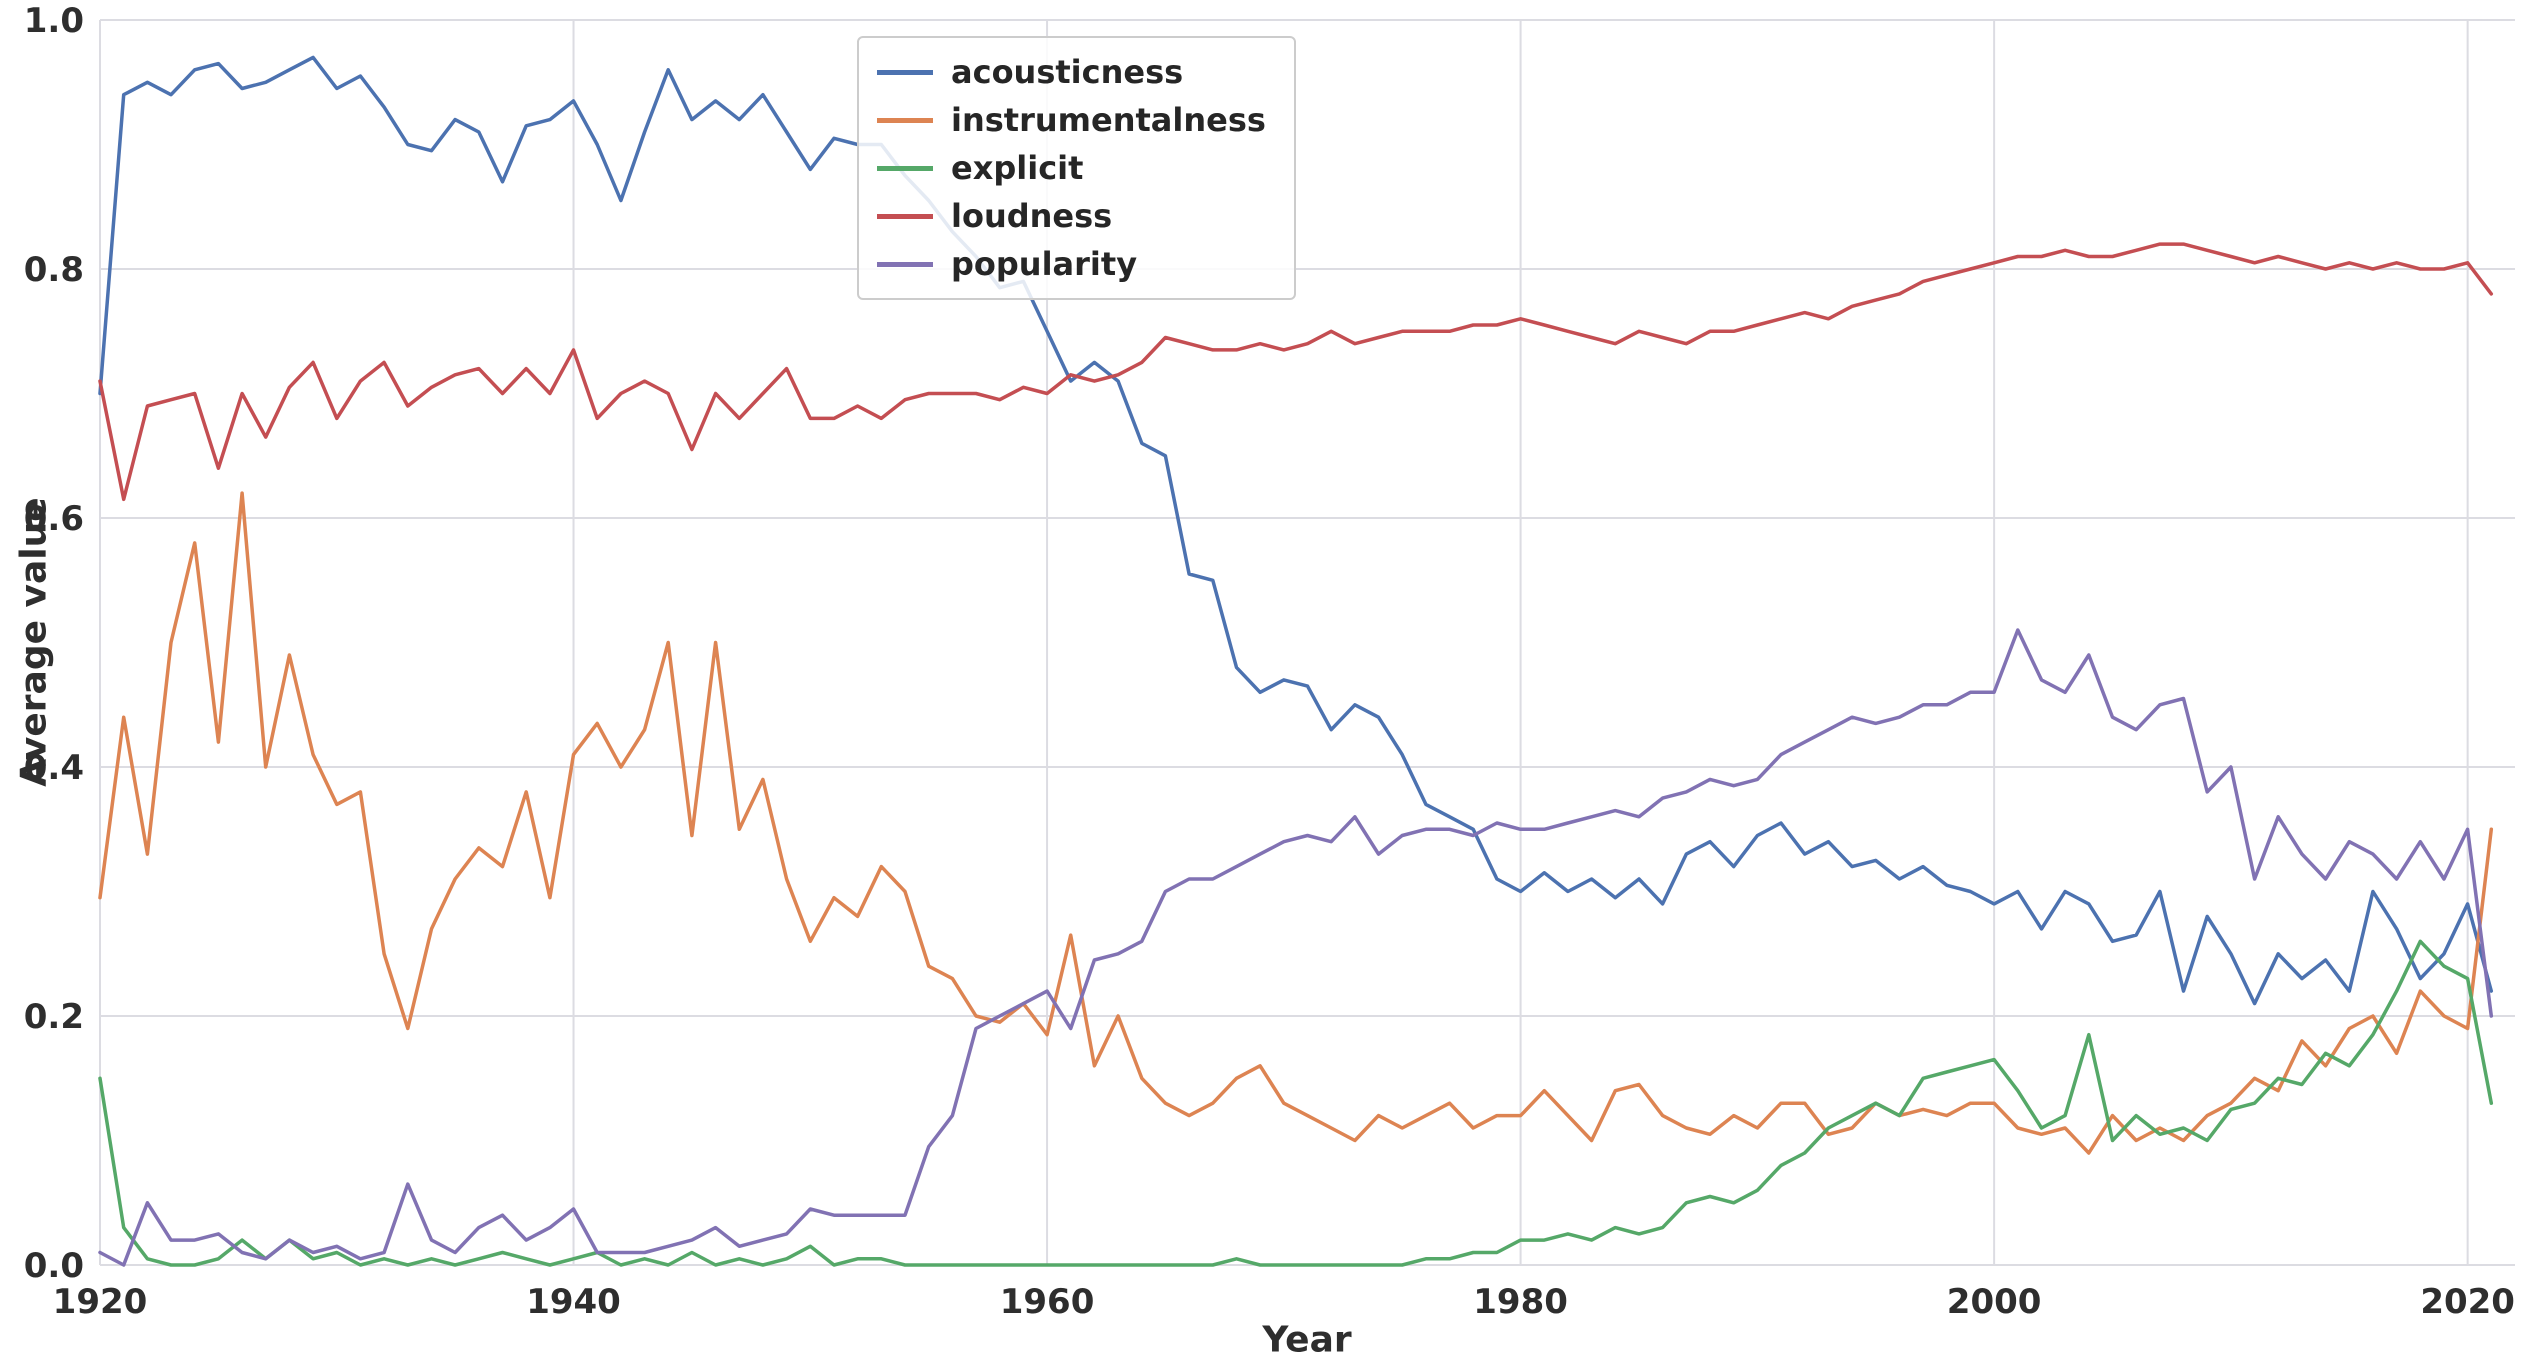 The width and height of the screenshot is (2527, 1369). I want to click on y-tick-label: 0.6, so click(54, 519).